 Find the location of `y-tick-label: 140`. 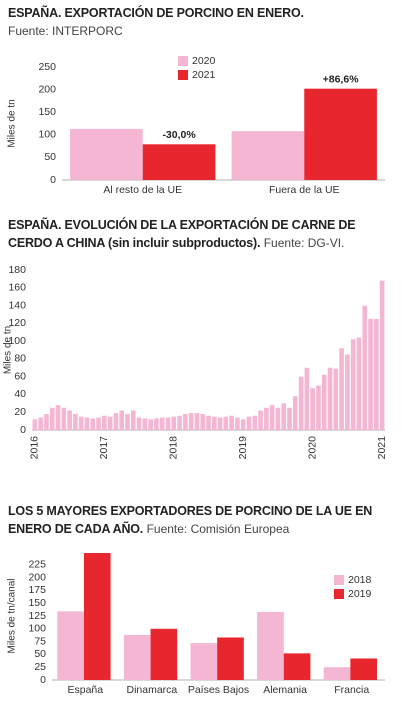

y-tick-label: 140 is located at coordinates (17, 305).